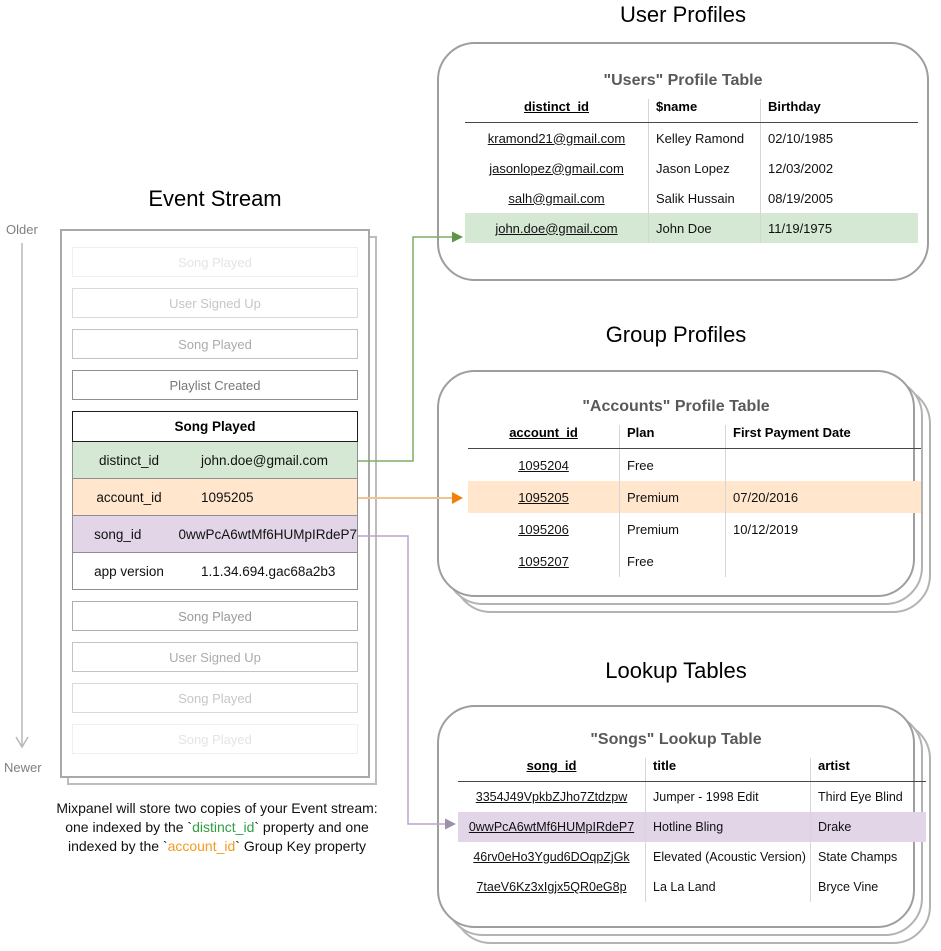 The width and height of the screenshot is (941, 951). Describe the element at coordinates (227, 497) in the screenshot. I see `property-value: 1095205` at that location.